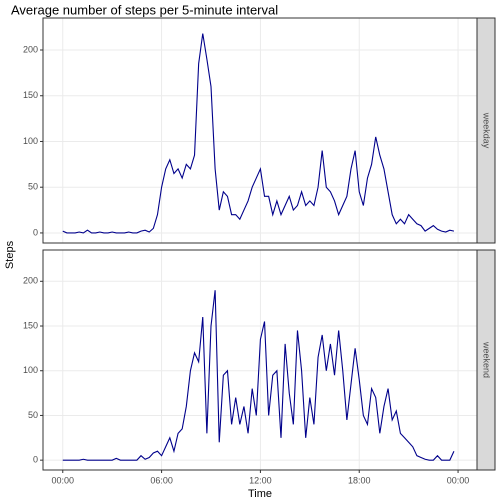 This screenshot has width=504, height=504. Describe the element at coordinates (260, 494) in the screenshot. I see `x-axis-title: Time` at that location.